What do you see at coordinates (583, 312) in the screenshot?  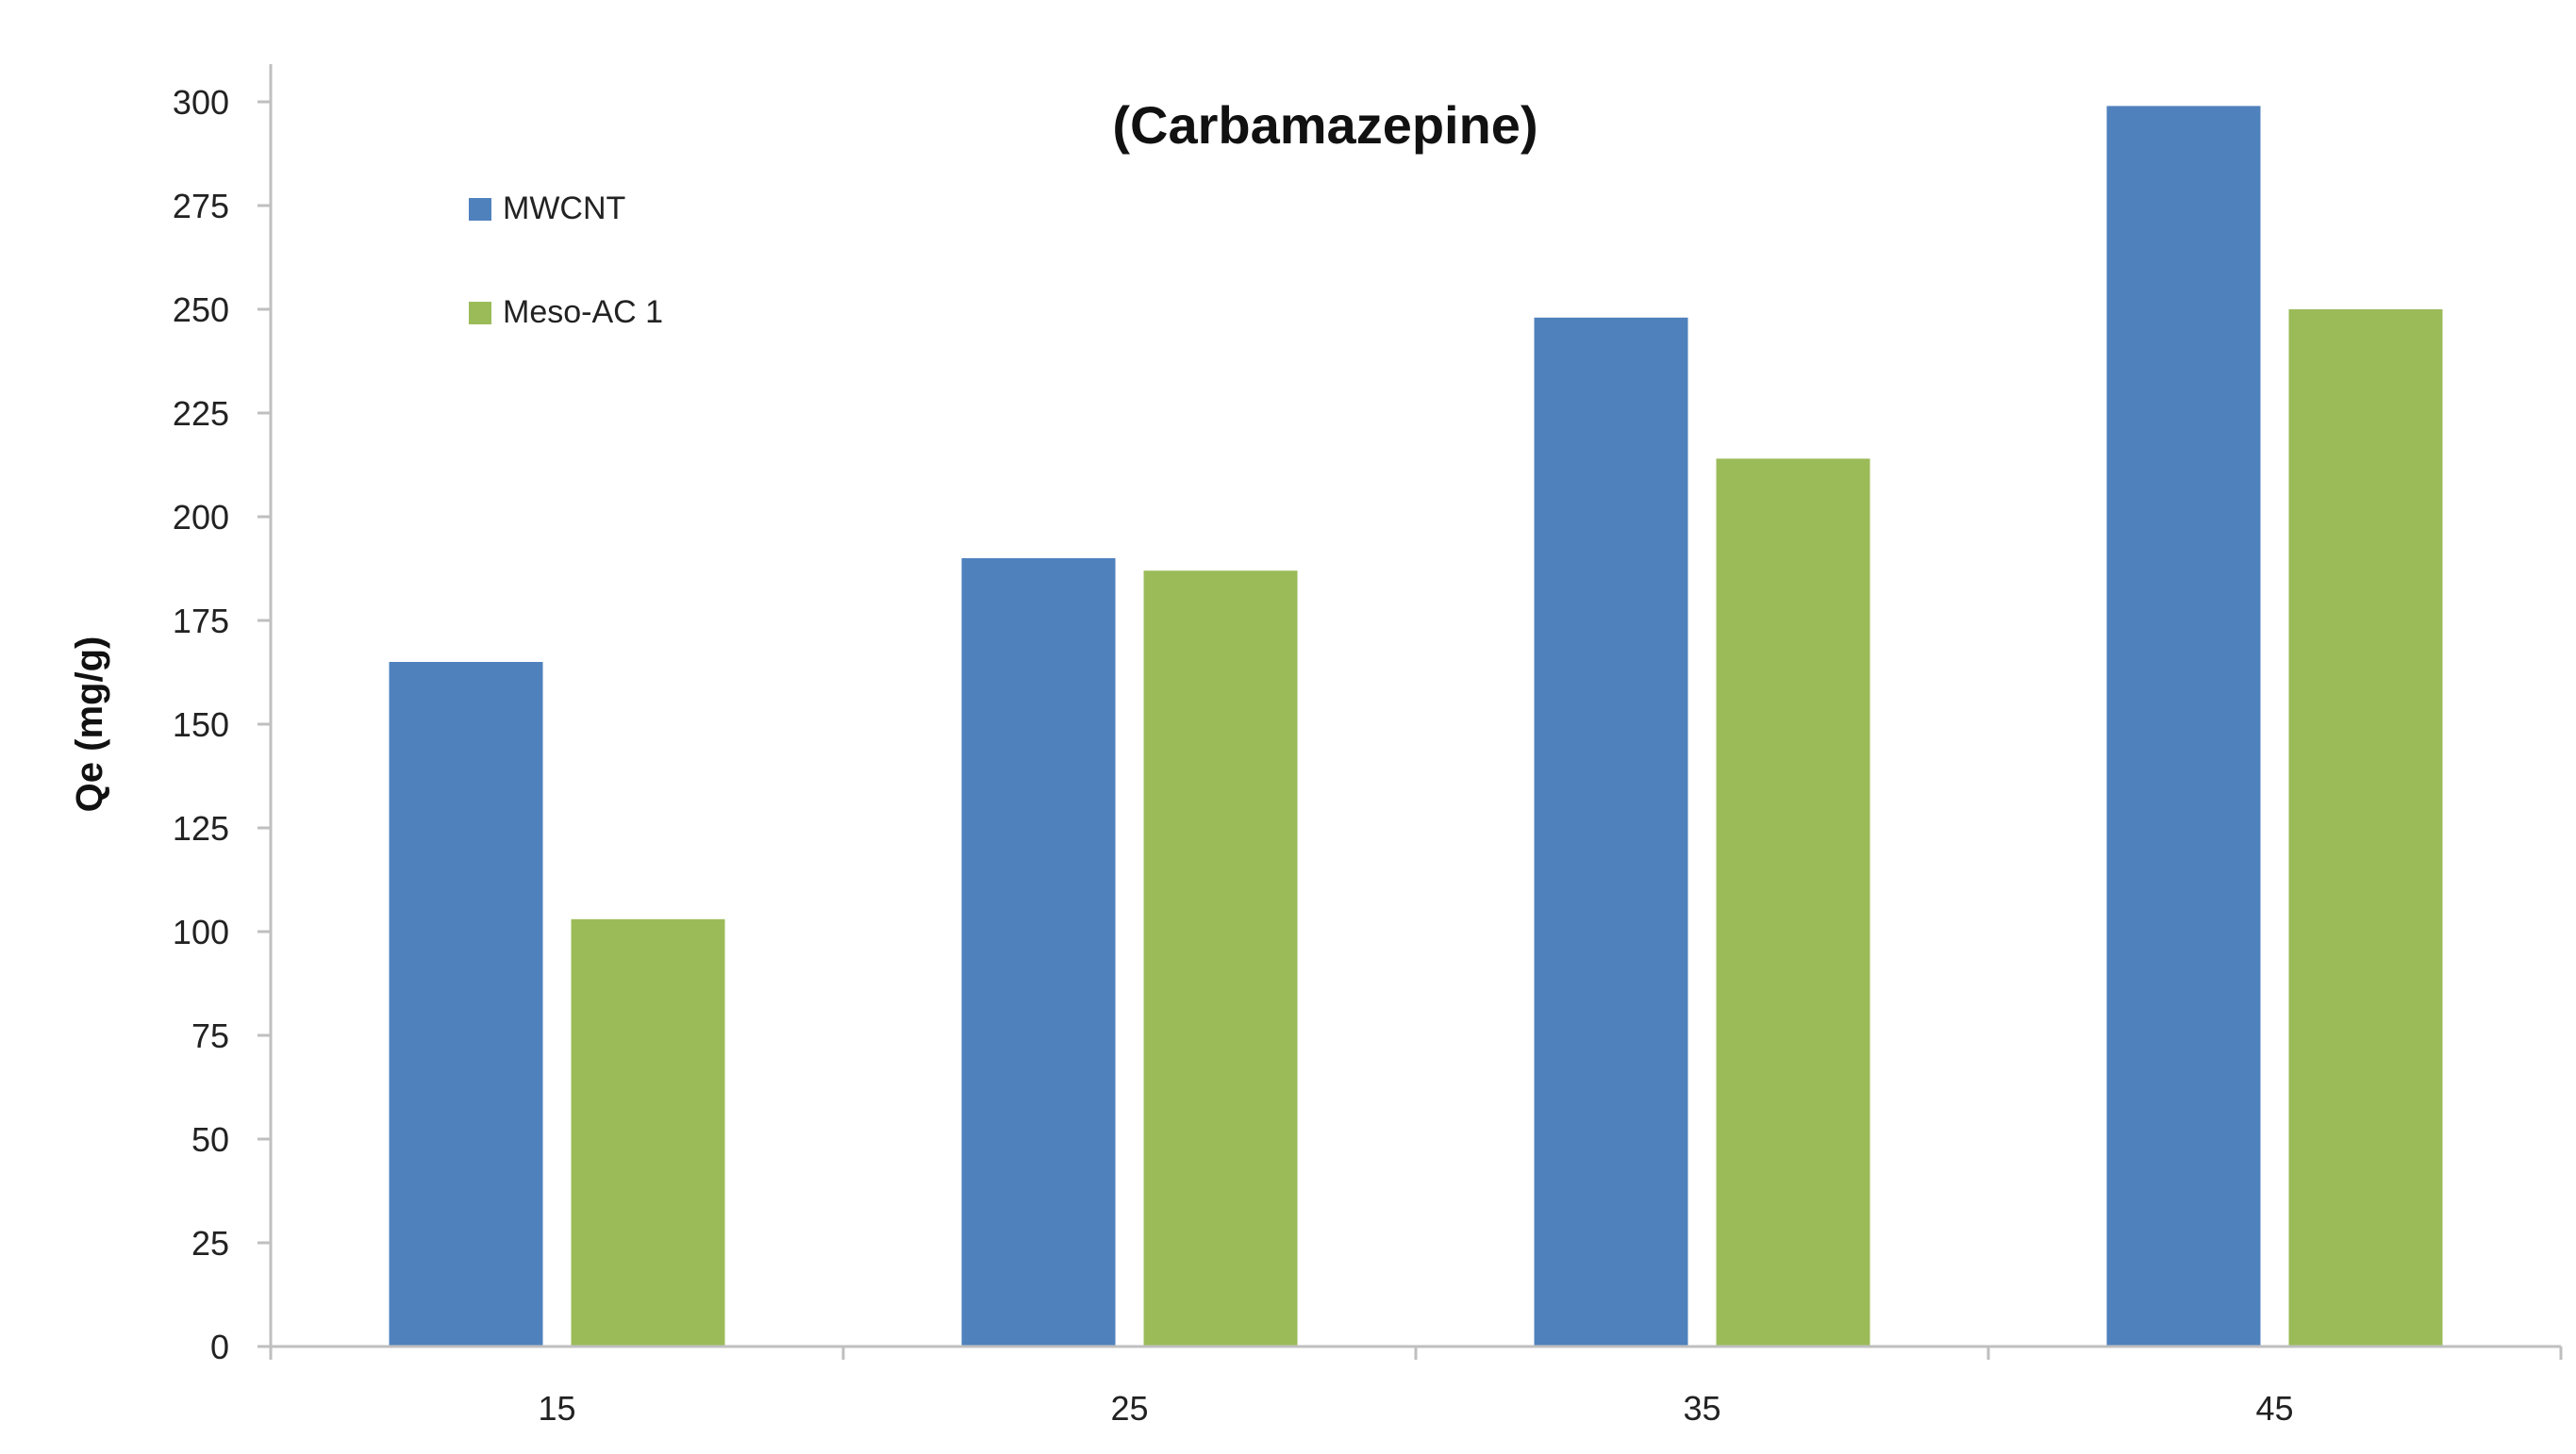 I see `legend-label: Meso-AC 1` at bounding box center [583, 312].